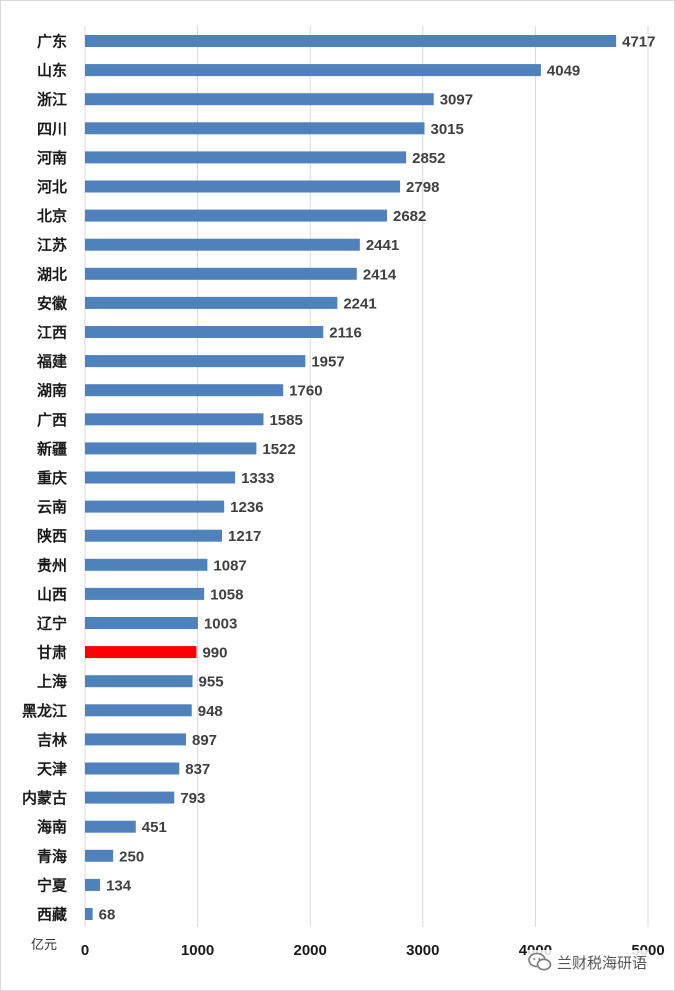 The image size is (675, 991). What do you see at coordinates (44, 711) in the screenshot?
I see `category-label: 黑龙江` at bounding box center [44, 711].